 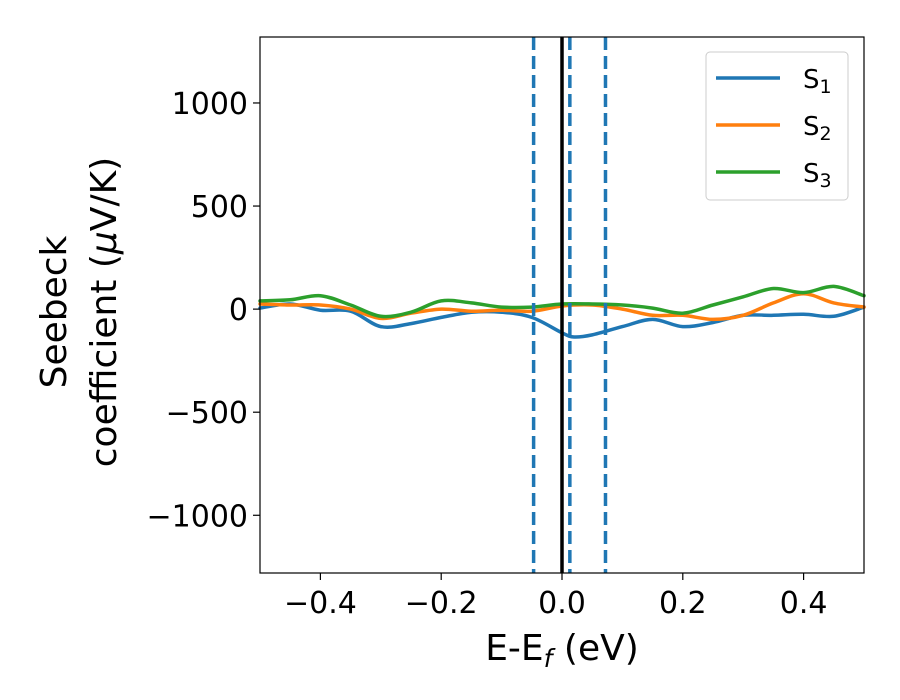 What do you see at coordinates (683, 603) in the screenshot?
I see `x-tick-label: 0.2` at bounding box center [683, 603].